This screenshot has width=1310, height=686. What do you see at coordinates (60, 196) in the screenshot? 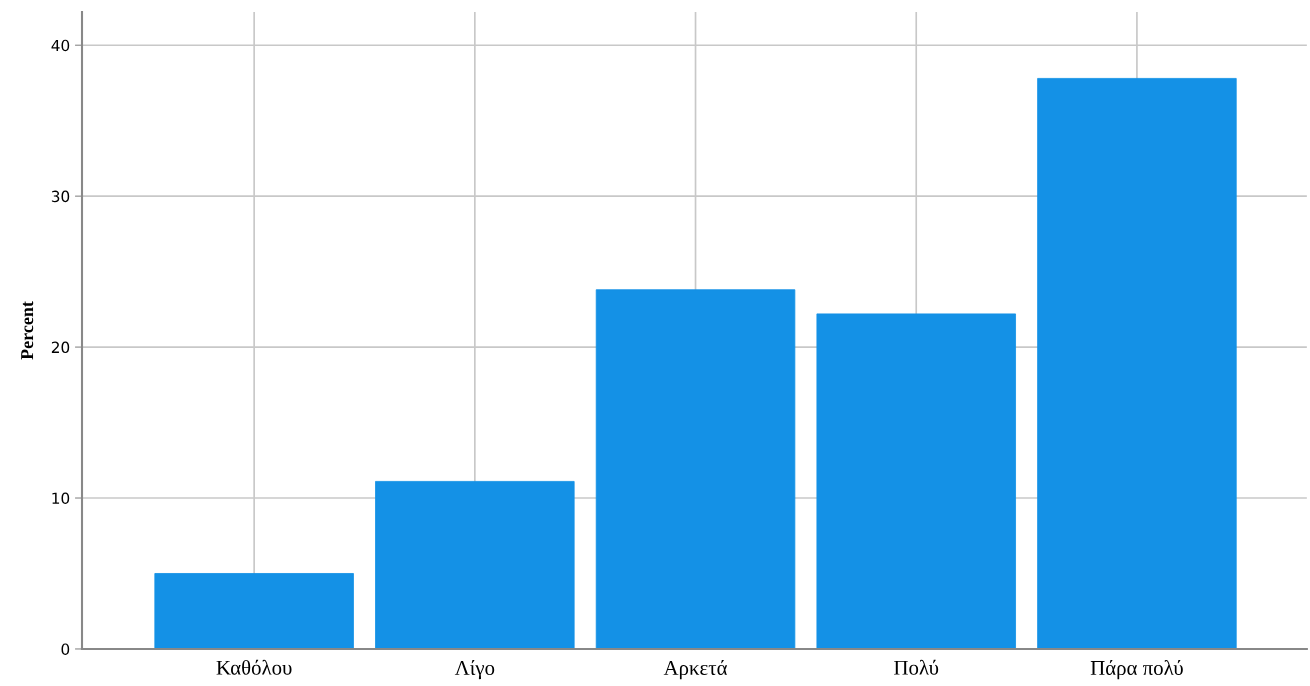
I see `y-tick-label: 30` at bounding box center [60, 196].